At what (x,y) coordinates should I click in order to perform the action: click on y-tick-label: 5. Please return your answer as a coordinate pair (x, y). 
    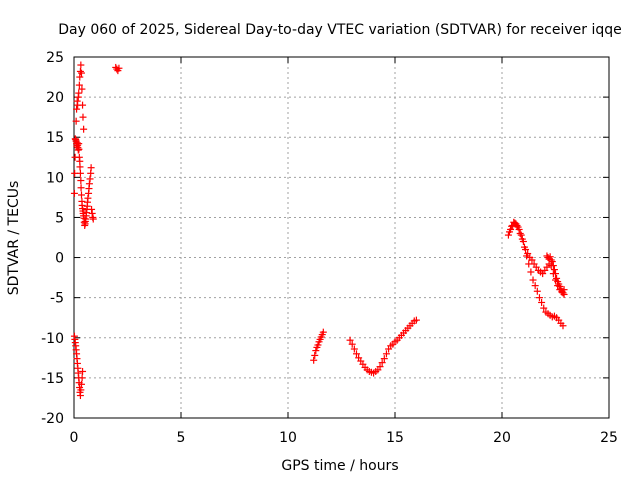
    Looking at the image, I should click on (59, 218).